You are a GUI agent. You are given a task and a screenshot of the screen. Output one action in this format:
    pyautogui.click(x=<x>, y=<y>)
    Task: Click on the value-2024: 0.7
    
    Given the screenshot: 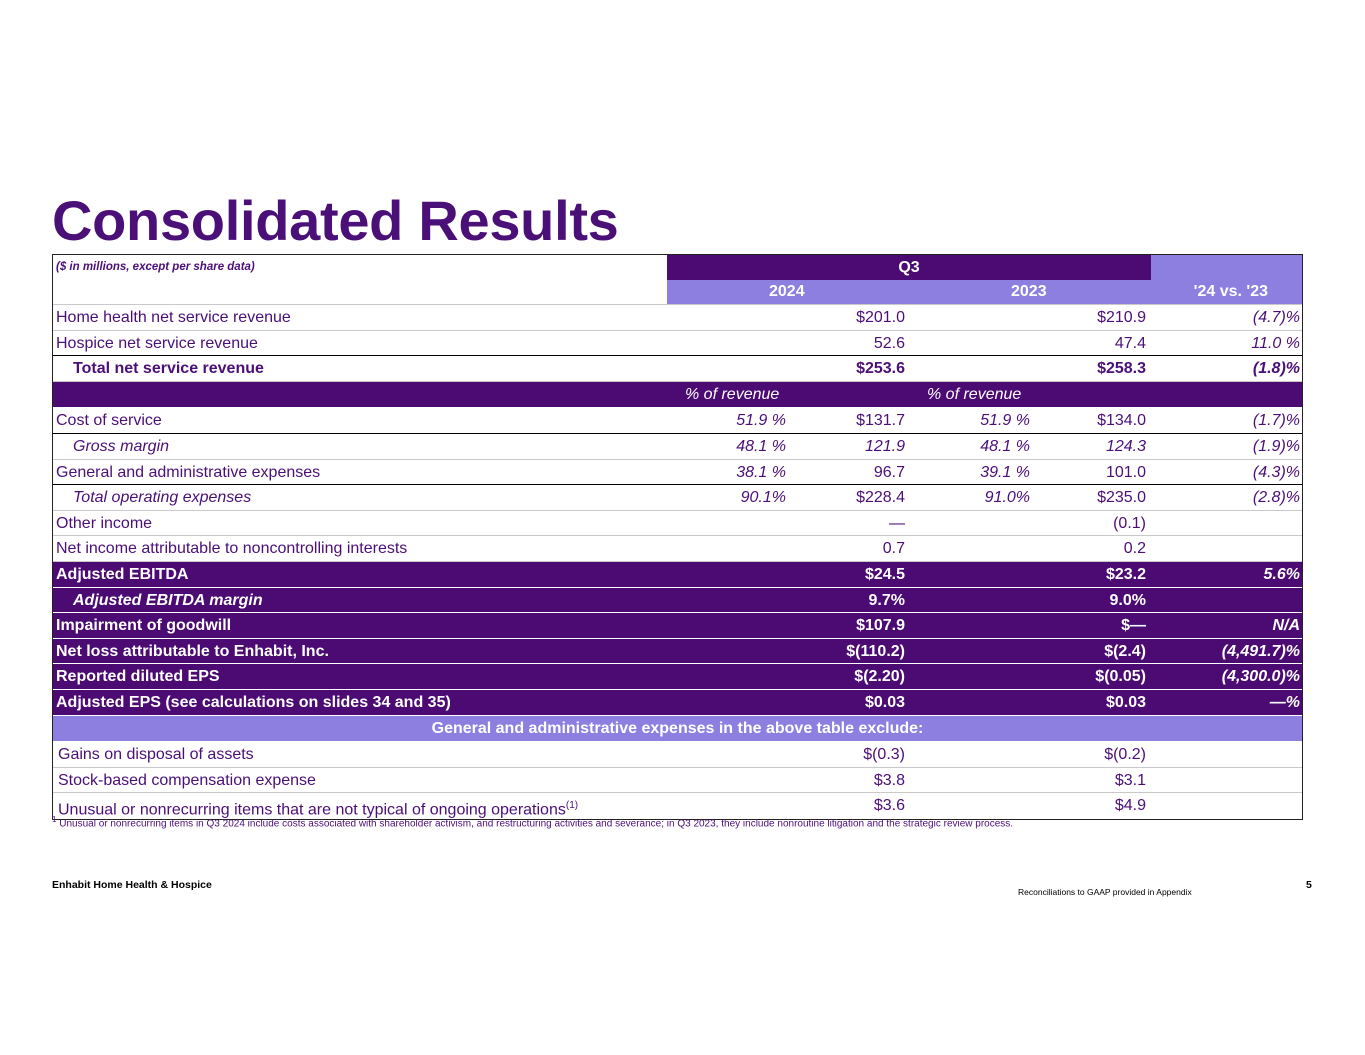 What is the action you would take?
    pyautogui.click(x=893, y=549)
    